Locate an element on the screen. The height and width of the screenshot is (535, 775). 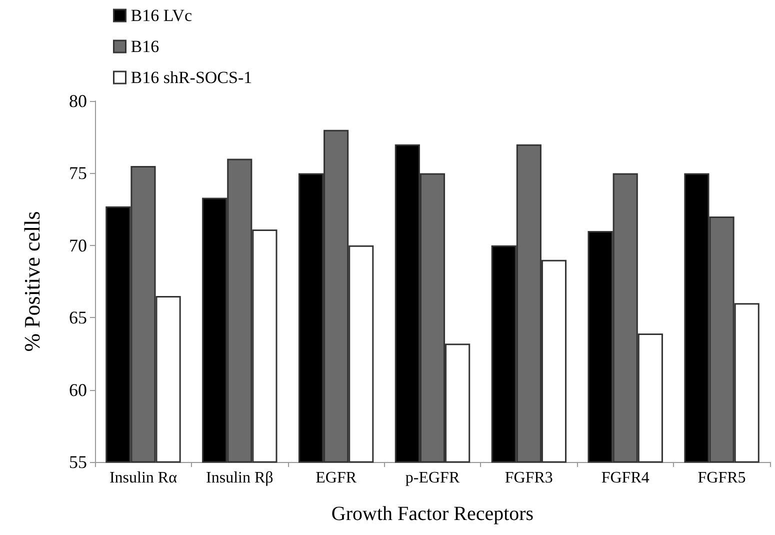
x-tick-label: p-EGFR is located at coordinates (432, 478).